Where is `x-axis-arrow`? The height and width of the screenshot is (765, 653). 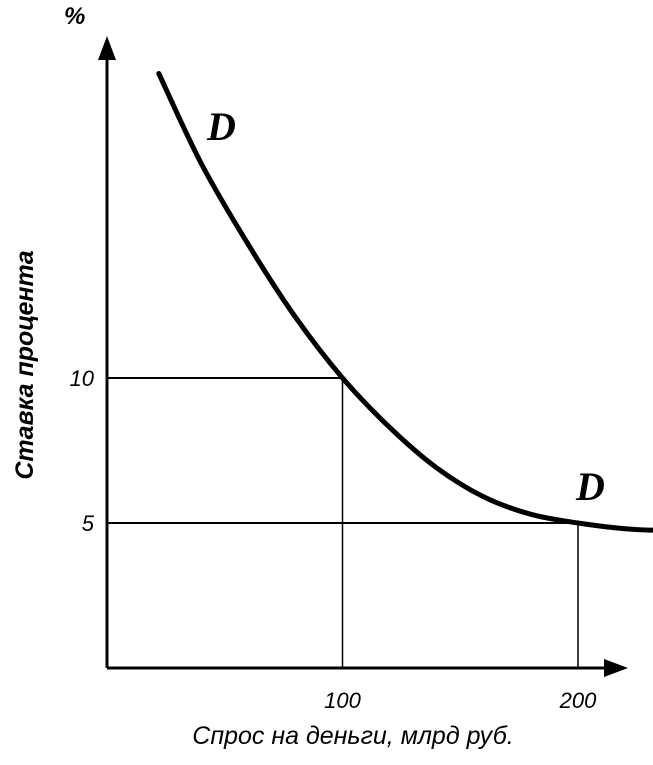 x-axis-arrow is located at coordinates (616, 668).